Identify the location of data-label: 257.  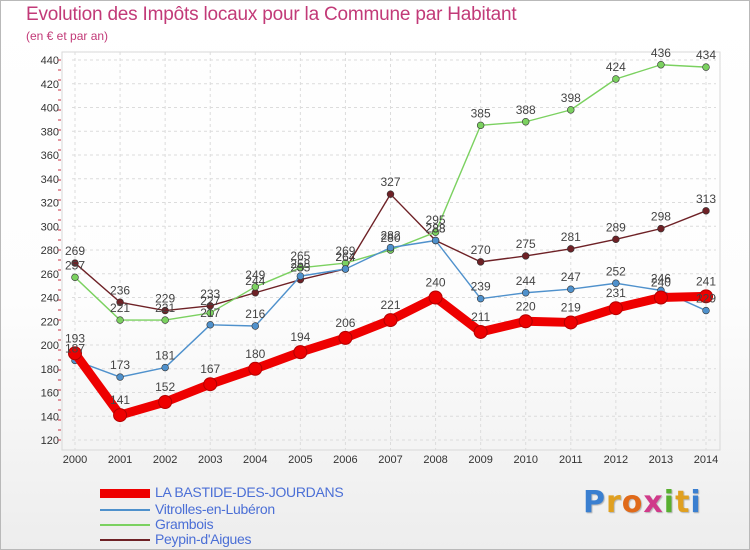
(75, 265).